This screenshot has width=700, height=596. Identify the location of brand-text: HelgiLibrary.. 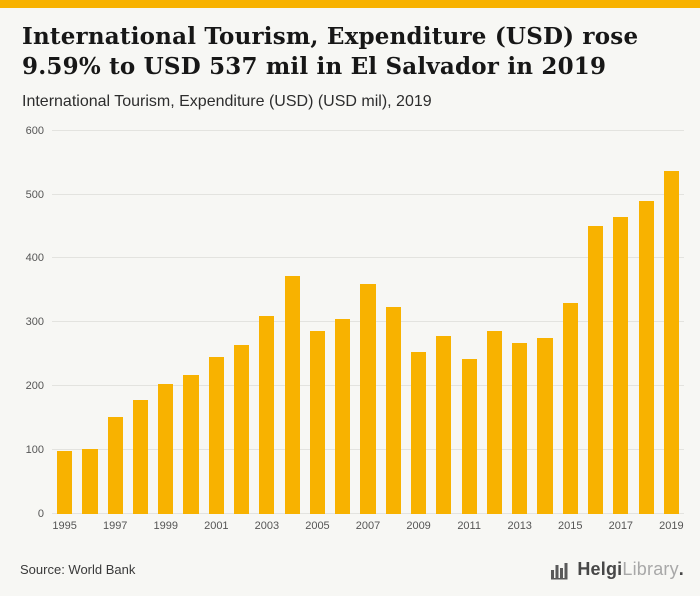
(630, 569).